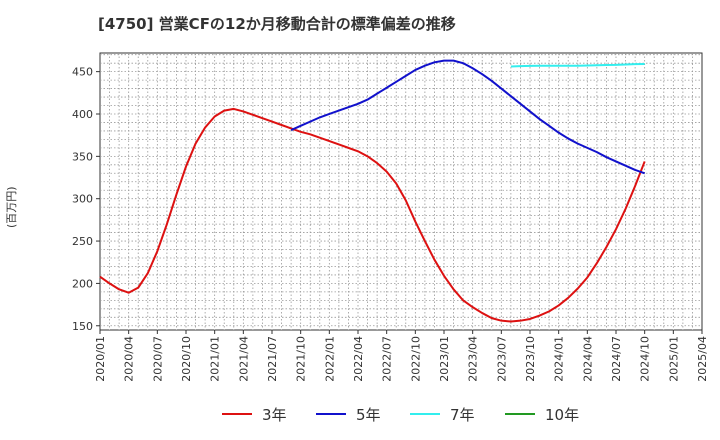 Image resolution: width=720 pixels, height=440 pixels. Describe the element at coordinates (444, 359) in the screenshot. I see `x-tick-label: 2023/01` at that location.